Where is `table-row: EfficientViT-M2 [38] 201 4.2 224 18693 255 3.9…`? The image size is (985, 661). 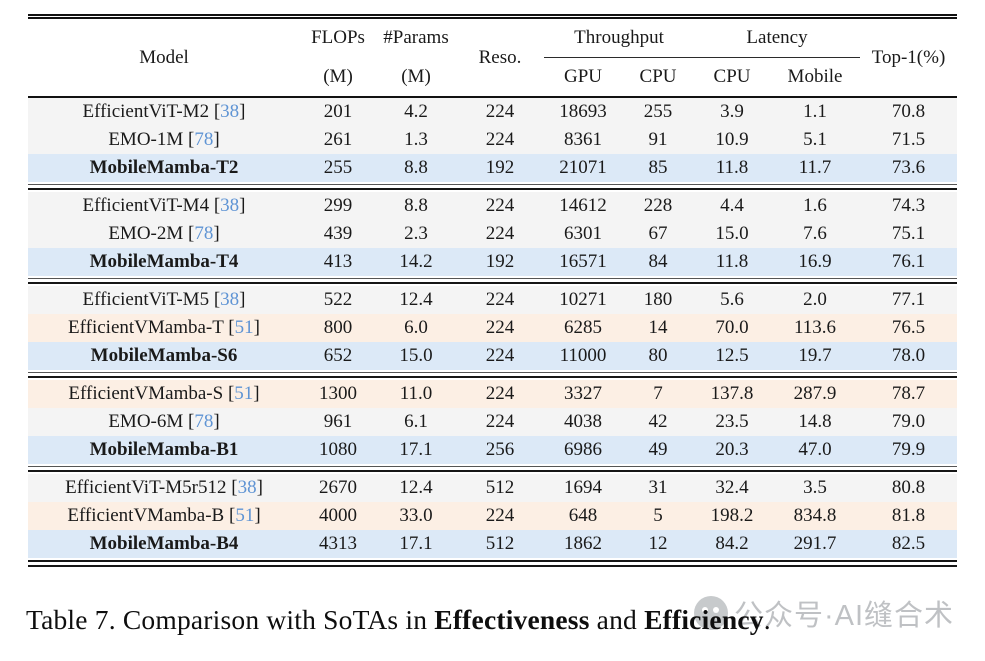 table-row: EfficientViT-M2 [38] 201 4.2 224 18693 255 3.9… is located at coordinates (492, 111).